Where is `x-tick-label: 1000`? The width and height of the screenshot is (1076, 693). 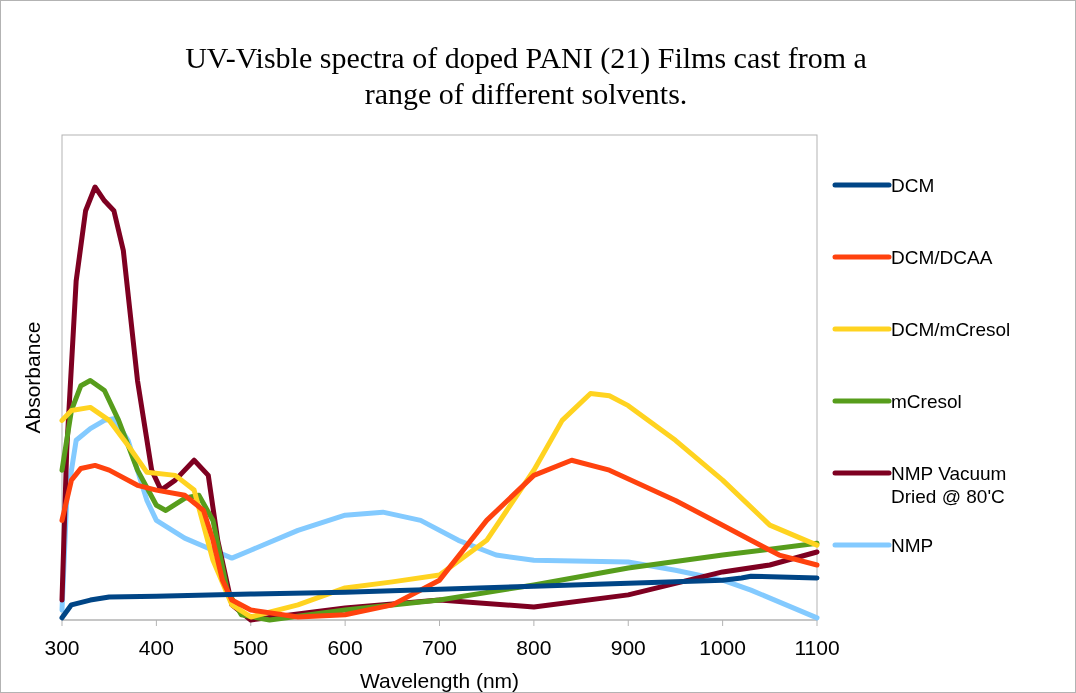 x-tick-label: 1000 is located at coordinates (722, 647).